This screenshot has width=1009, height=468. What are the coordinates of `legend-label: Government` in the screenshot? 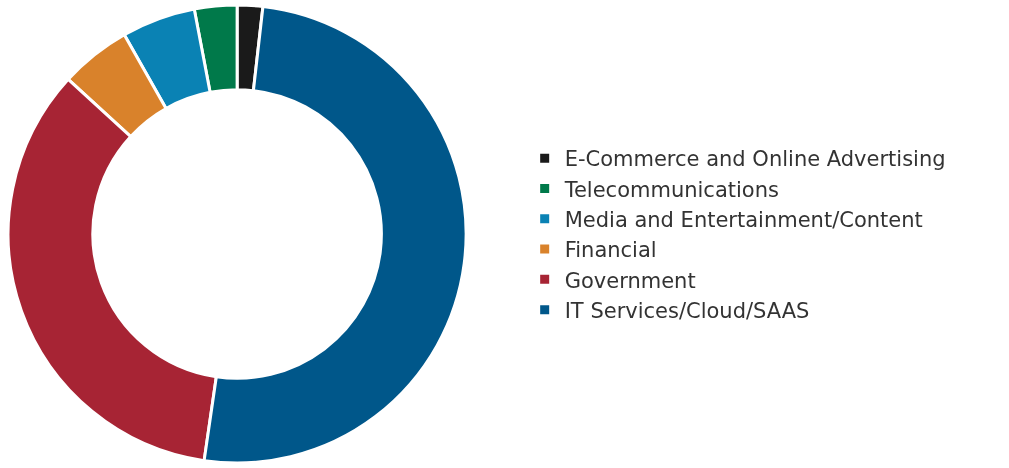 It's located at (630, 280).